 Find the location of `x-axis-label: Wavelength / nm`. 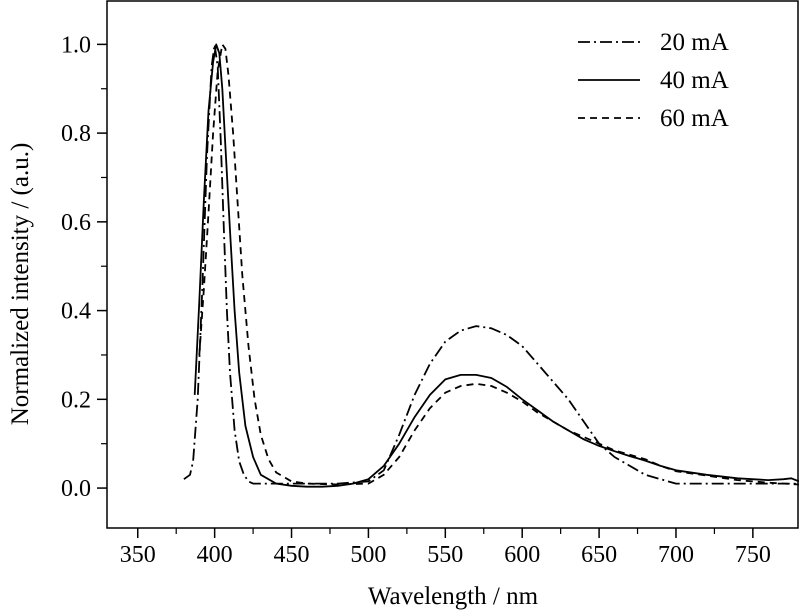

x-axis-label: Wavelength / nm is located at coordinates (453, 596).